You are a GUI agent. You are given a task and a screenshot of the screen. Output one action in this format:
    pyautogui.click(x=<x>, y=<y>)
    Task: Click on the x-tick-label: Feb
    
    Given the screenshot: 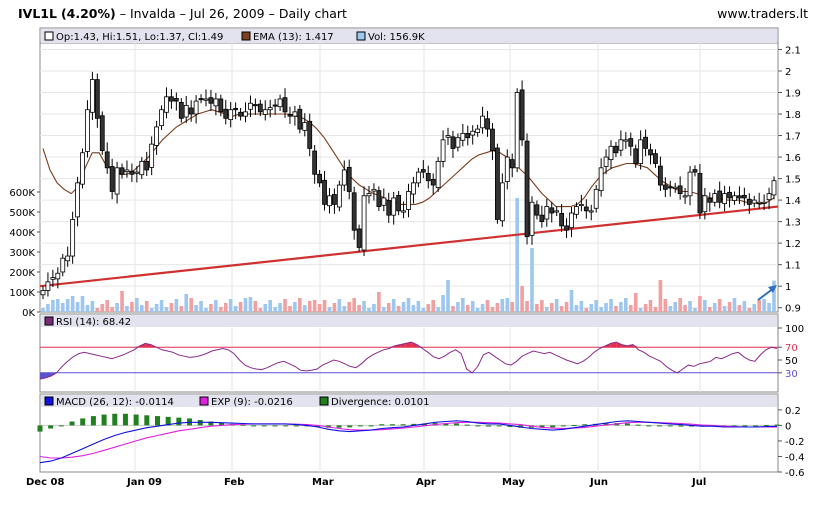 What is the action you would take?
    pyautogui.click(x=234, y=482)
    